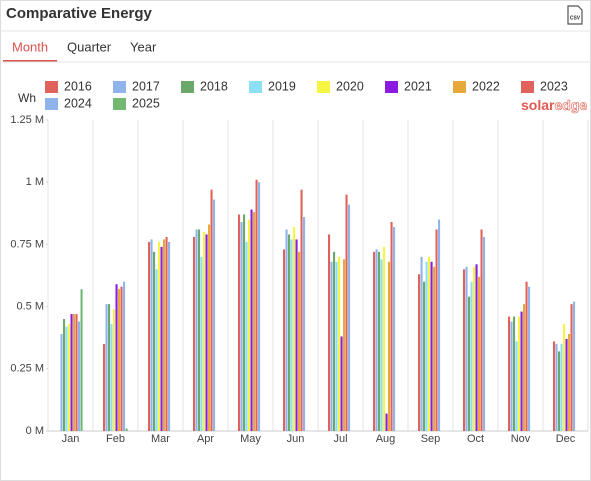 This screenshot has height=481, width=591. I want to click on legend-label: 2017, so click(146, 86).